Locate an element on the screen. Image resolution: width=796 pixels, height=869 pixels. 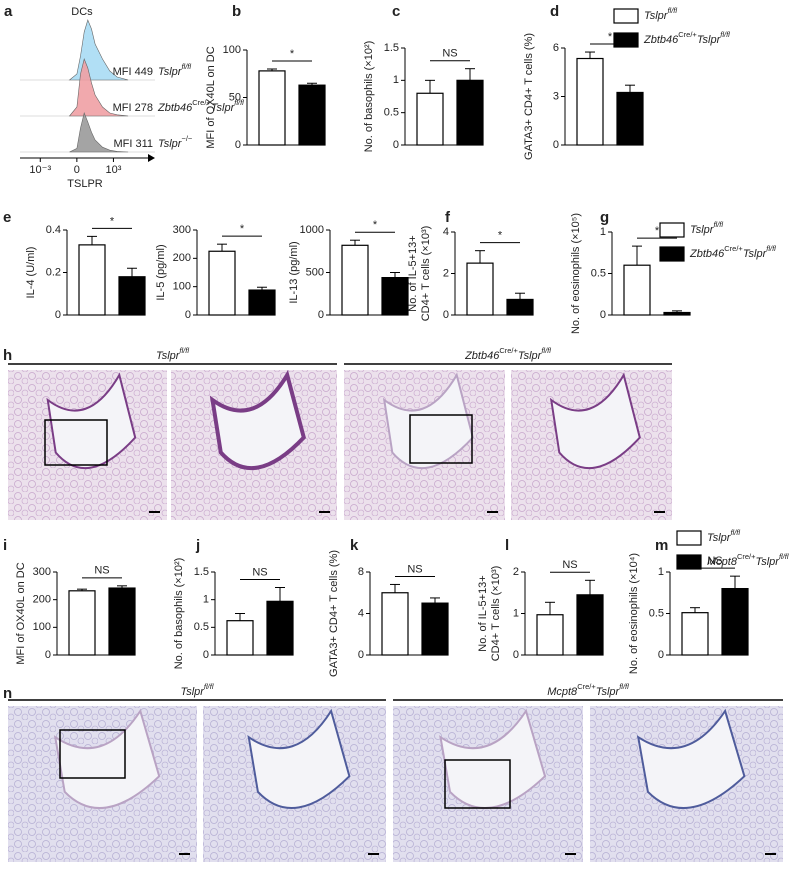
y-tick-label: 2 is located at coordinates (516, 572).